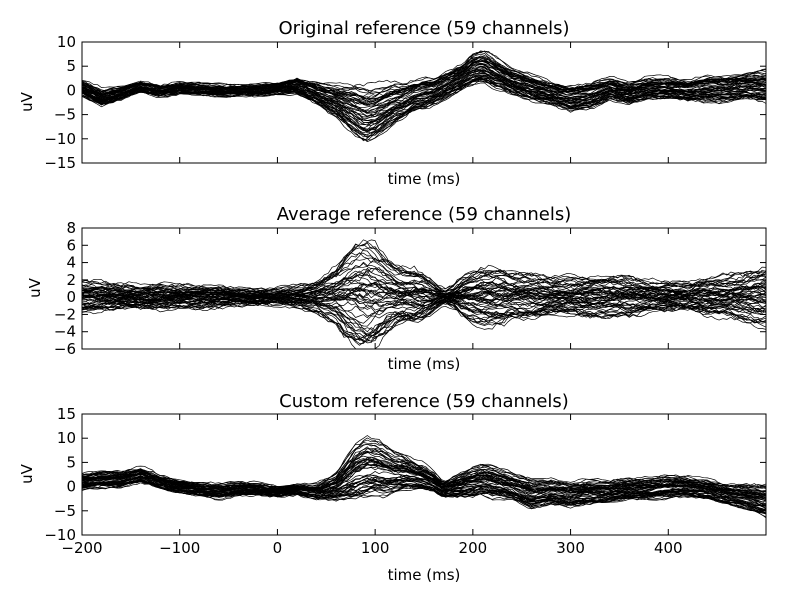 The width and height of the screenshot is (800, 600). I want to click on chart-title: Custom reference (59 channels), so click(424, 401).